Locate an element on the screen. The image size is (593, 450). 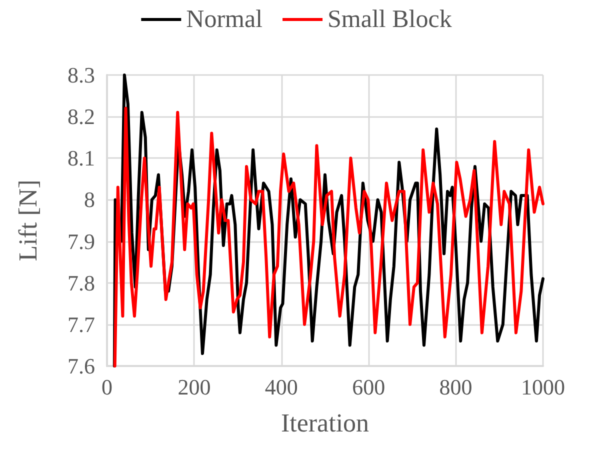
legend-label: Normal is located at coordinates (224, 19).